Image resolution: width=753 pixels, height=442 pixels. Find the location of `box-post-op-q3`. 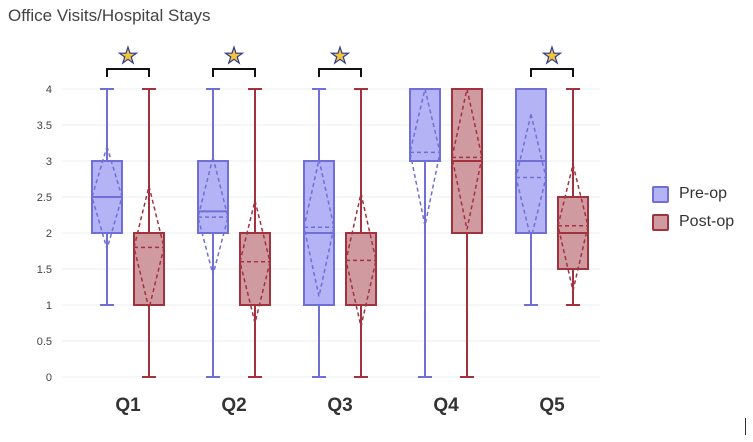

box-post-op-q3 is located at coordinates (361, 233).